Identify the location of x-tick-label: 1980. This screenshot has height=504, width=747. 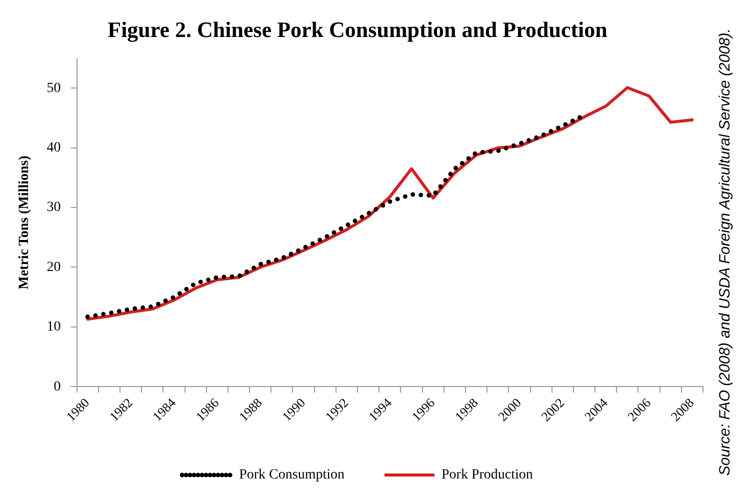
(77, 409).